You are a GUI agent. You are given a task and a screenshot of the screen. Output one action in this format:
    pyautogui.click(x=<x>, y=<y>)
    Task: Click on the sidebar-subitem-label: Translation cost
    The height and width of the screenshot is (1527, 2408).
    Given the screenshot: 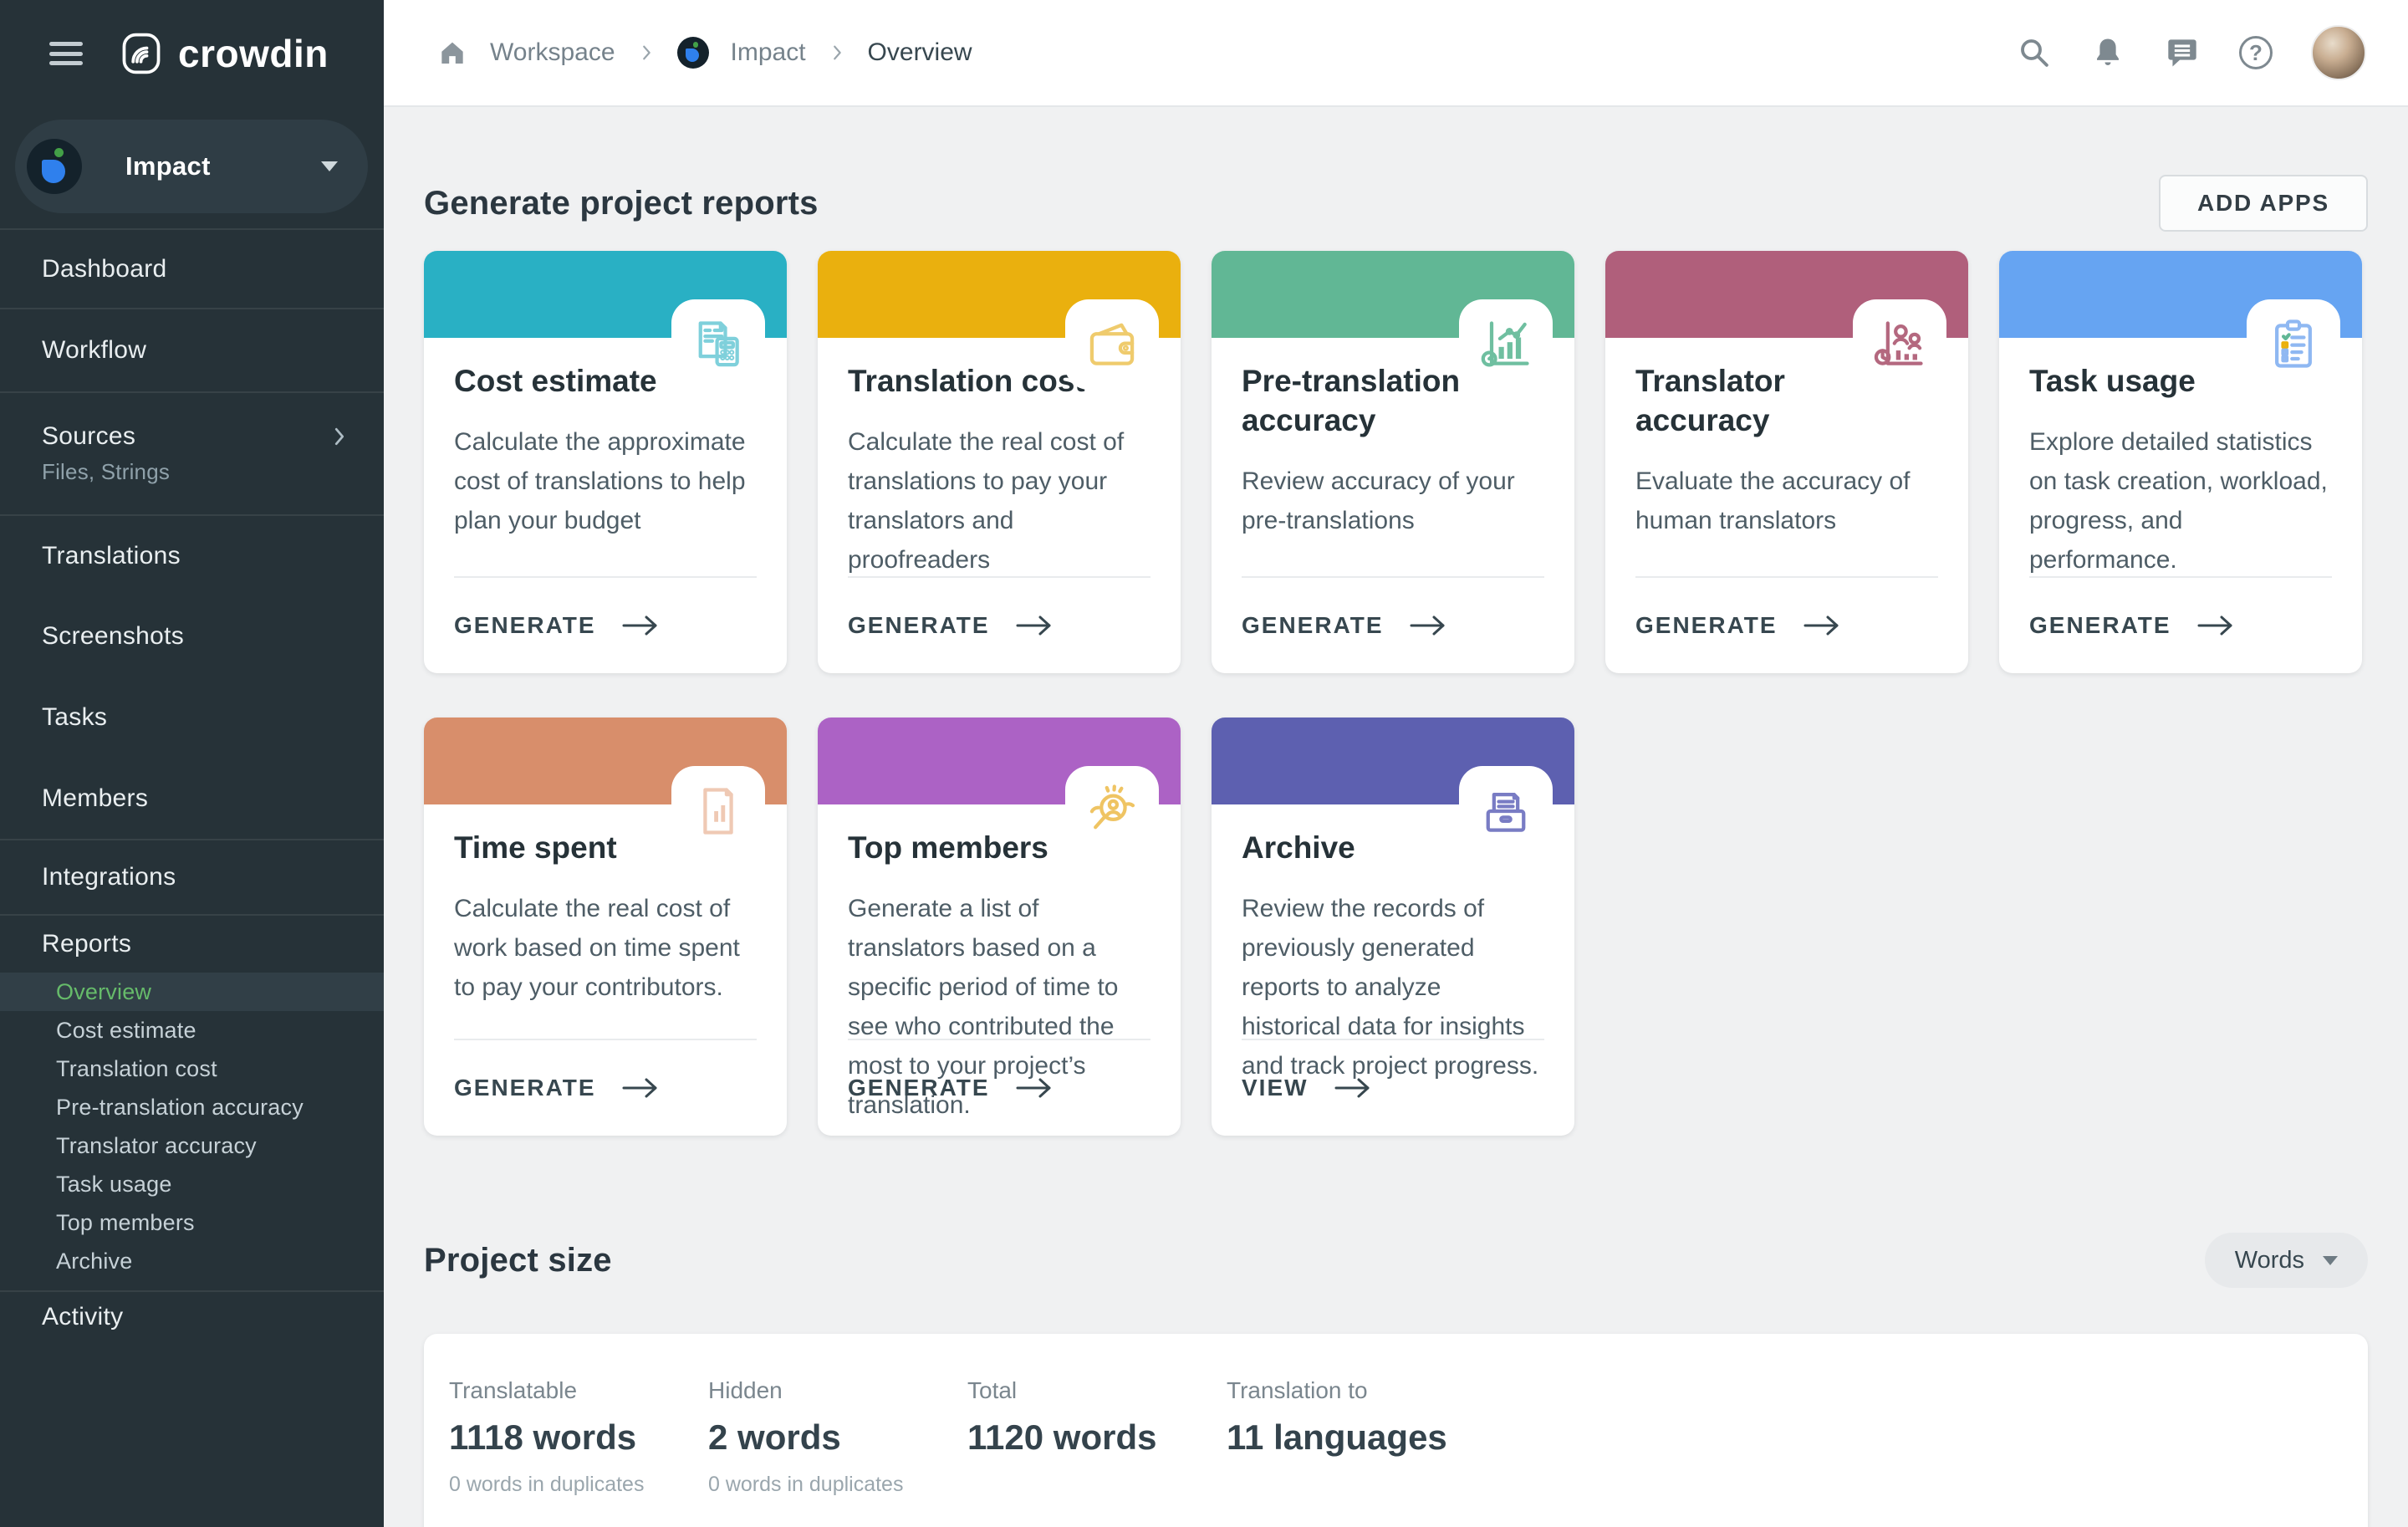 What is the action you would take?
    pyautogui.click(x=136, y=1068)
    